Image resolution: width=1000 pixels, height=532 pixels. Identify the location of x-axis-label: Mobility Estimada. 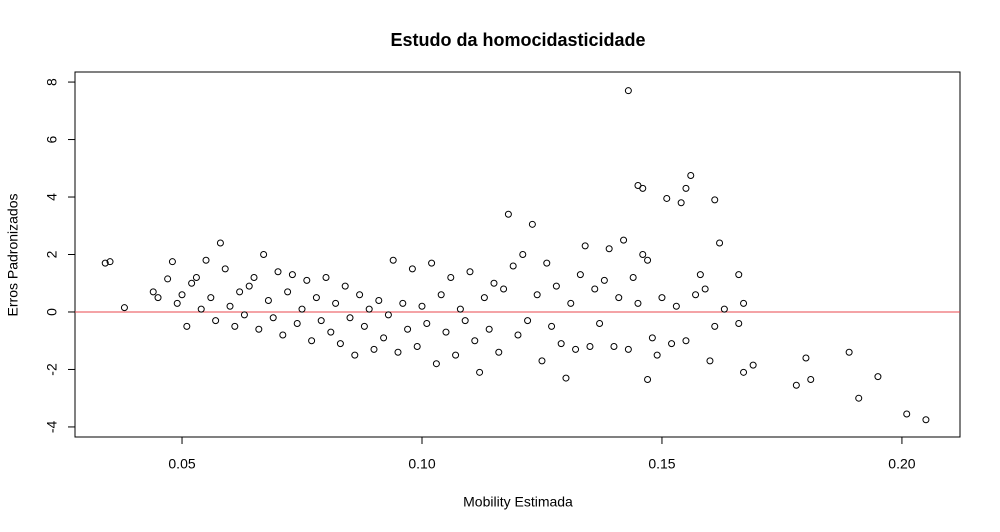
(518, 502).